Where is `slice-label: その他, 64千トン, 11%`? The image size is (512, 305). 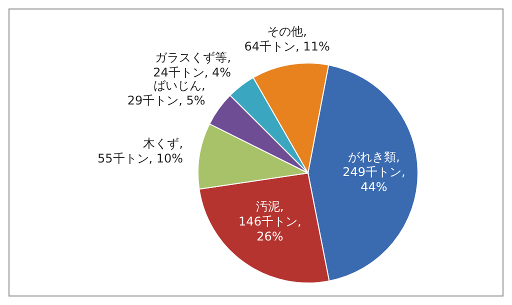
slice-label: その他, 64千トン, 11% is located at coordinates (287, 39).